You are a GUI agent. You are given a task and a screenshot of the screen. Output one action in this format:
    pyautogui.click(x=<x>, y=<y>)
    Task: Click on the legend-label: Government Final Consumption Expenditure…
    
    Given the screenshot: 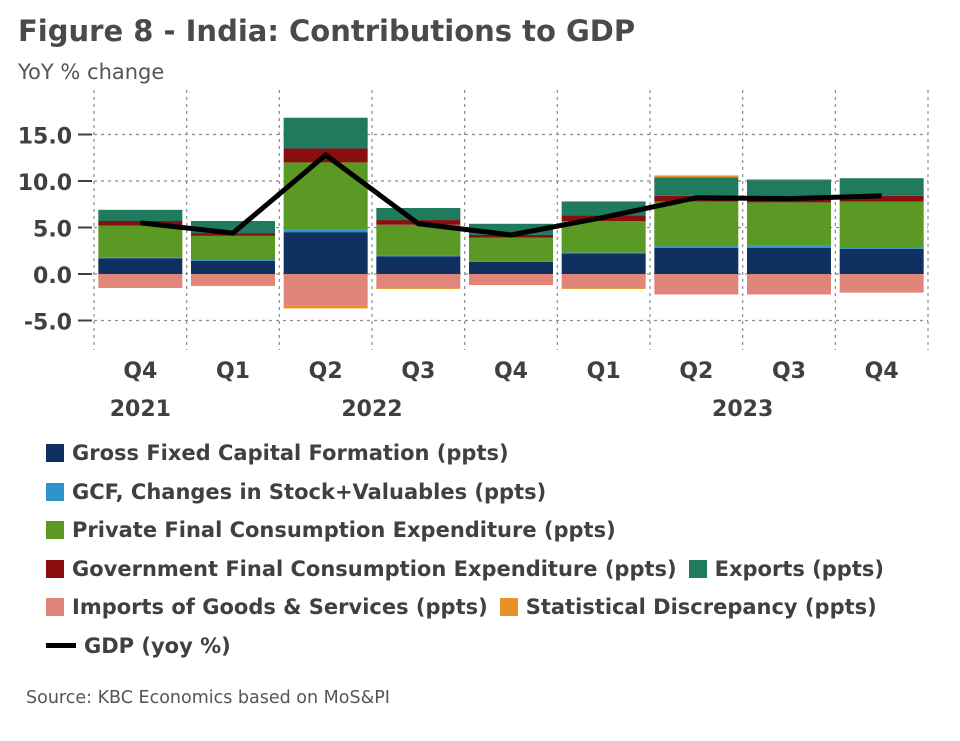 What is the action you would take?
    pyautogui.click(x=374, y=568)
    